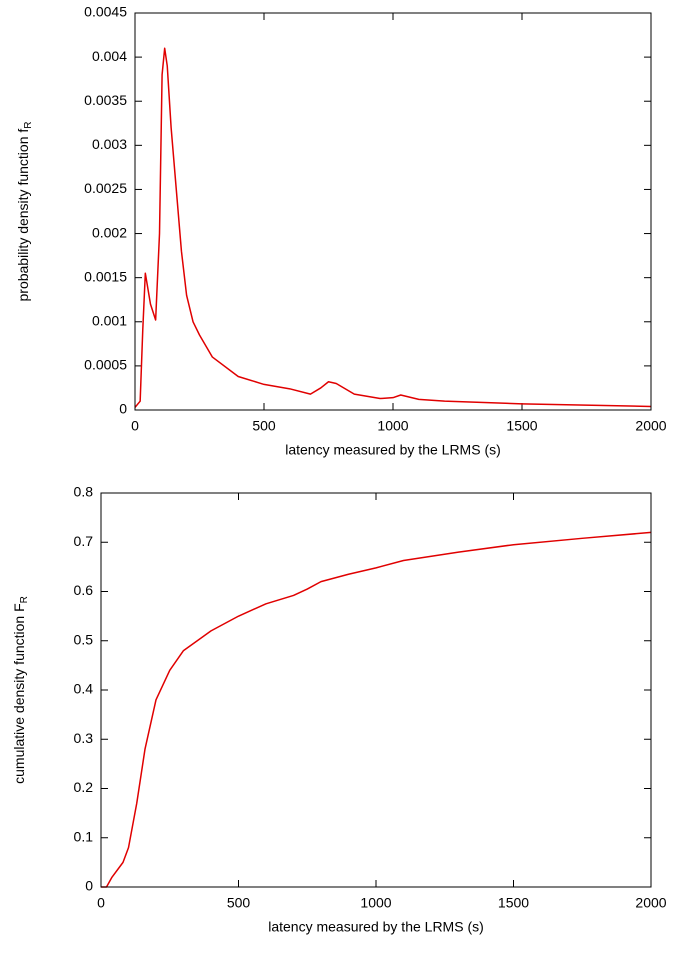 Image resolution: width=678 pixels, height=955 pixels. Describe the element at coordinates (84, 836) in the screenshot. I see `y-tick-label: 0.1` at that location.